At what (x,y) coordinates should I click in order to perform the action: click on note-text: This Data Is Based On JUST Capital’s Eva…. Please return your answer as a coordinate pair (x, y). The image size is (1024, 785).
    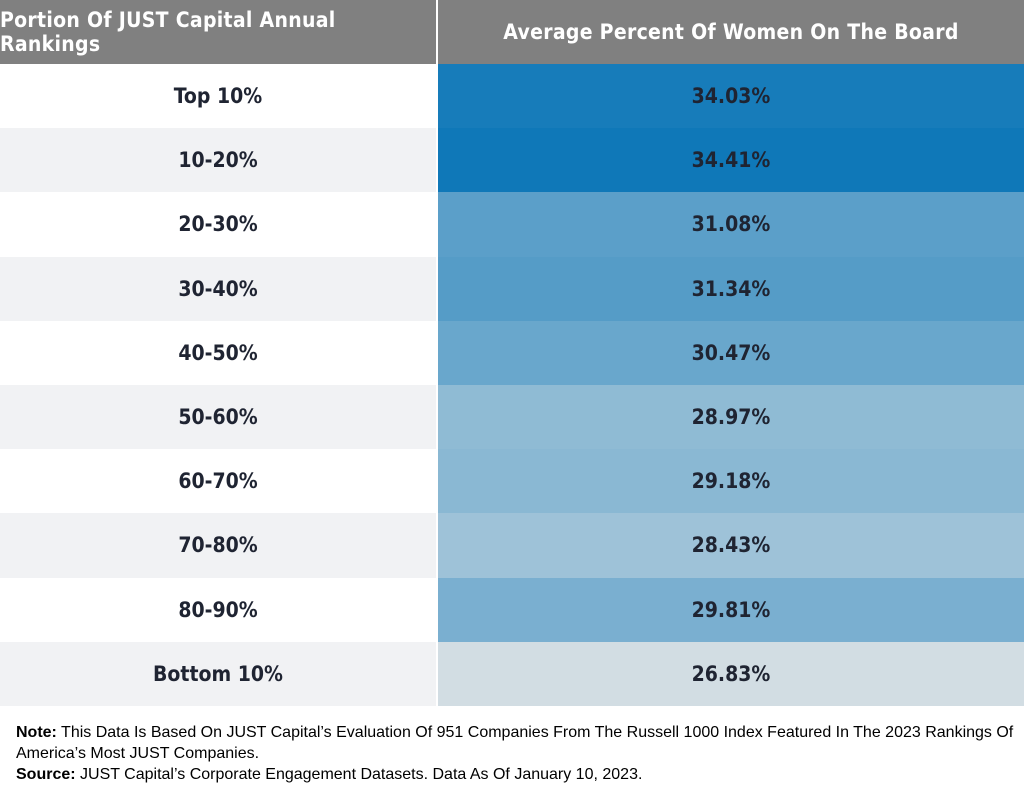
    Looking at the image, I should click on (515, 743).